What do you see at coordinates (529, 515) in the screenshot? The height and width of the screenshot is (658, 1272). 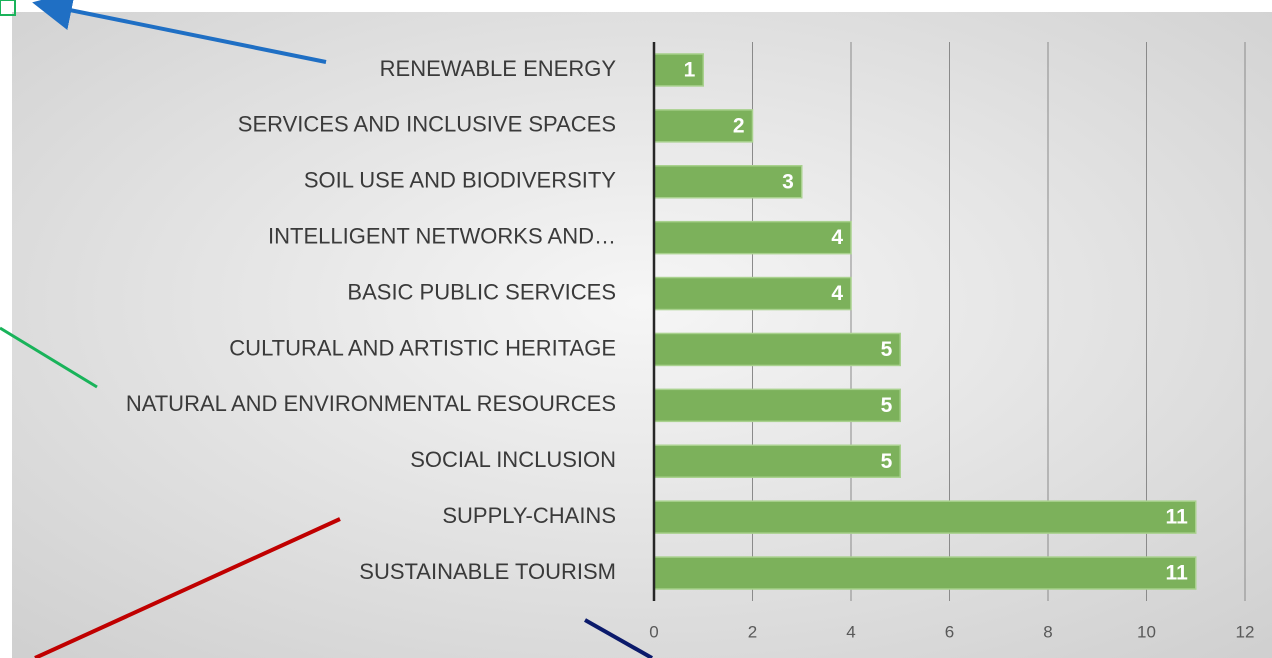 I see `y-tick-label: SUPPLY-CHAINS` at bounding box center [529, 515].